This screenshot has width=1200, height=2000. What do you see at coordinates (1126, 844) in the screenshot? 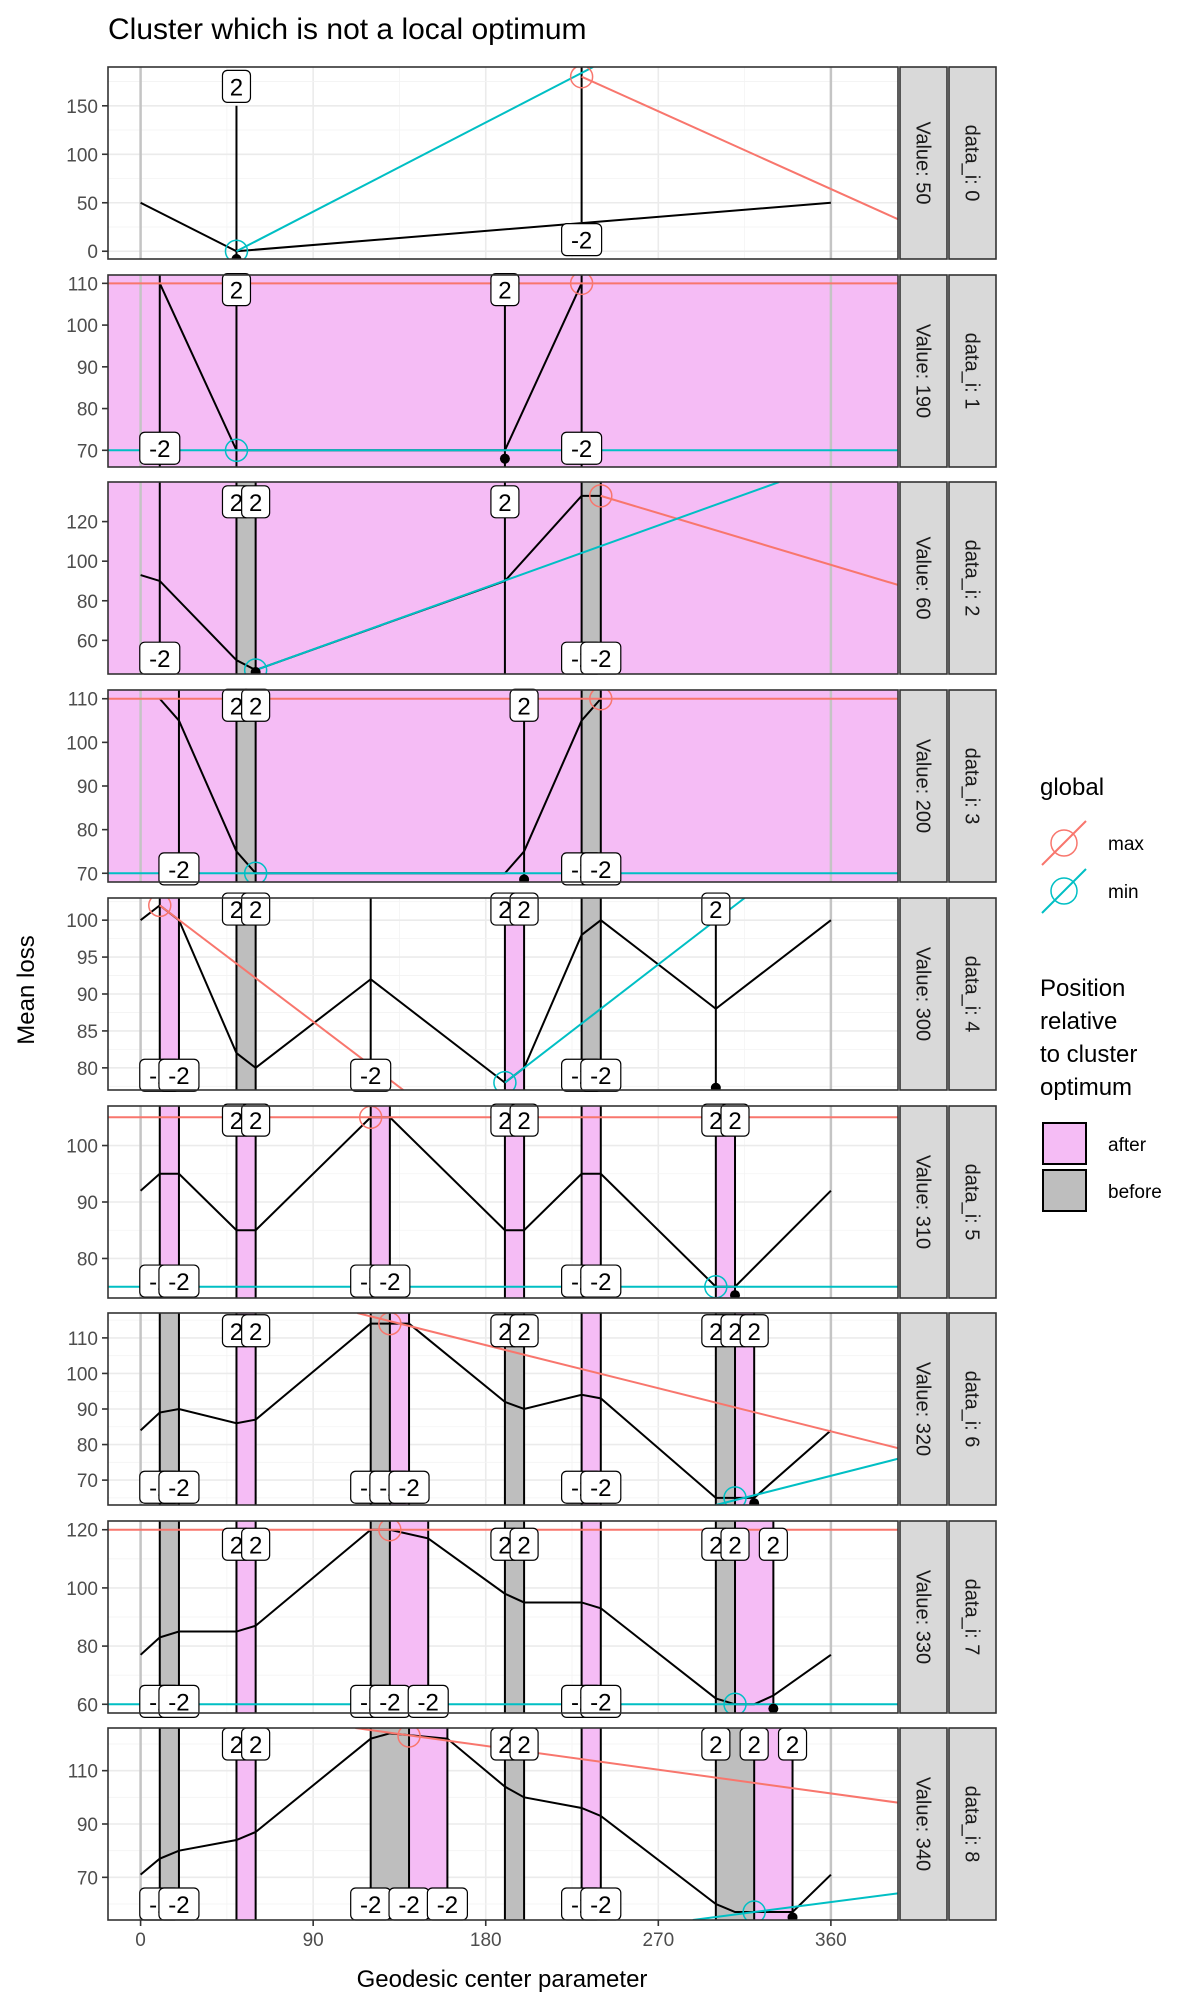
I see `legend-global-label: max` at bounding box center [1126, 844].